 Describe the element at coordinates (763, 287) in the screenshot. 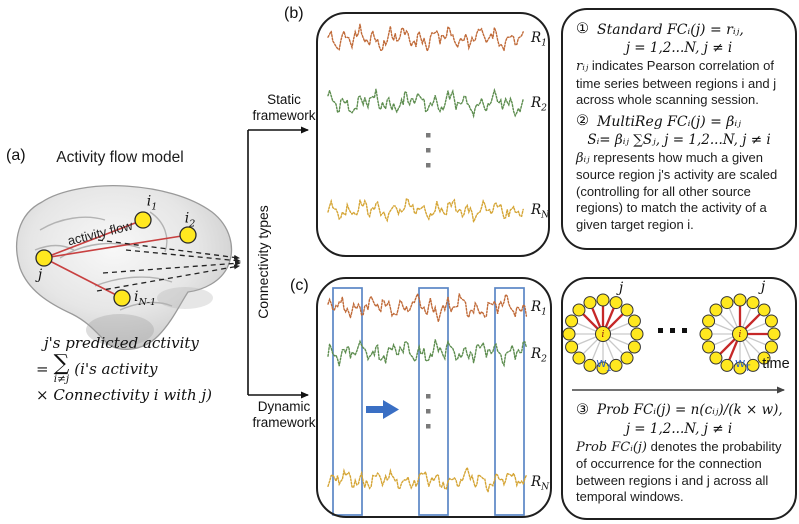

I see `ring2-j-label: j` at that location.